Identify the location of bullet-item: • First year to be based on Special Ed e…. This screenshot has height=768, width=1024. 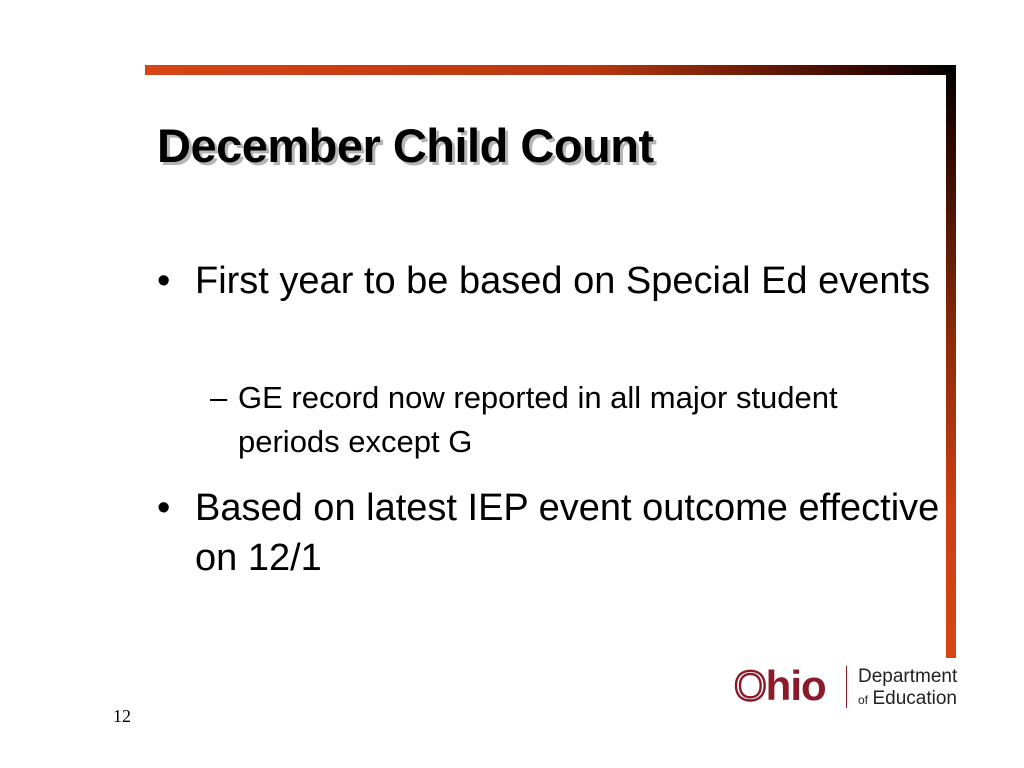
(552, 306).